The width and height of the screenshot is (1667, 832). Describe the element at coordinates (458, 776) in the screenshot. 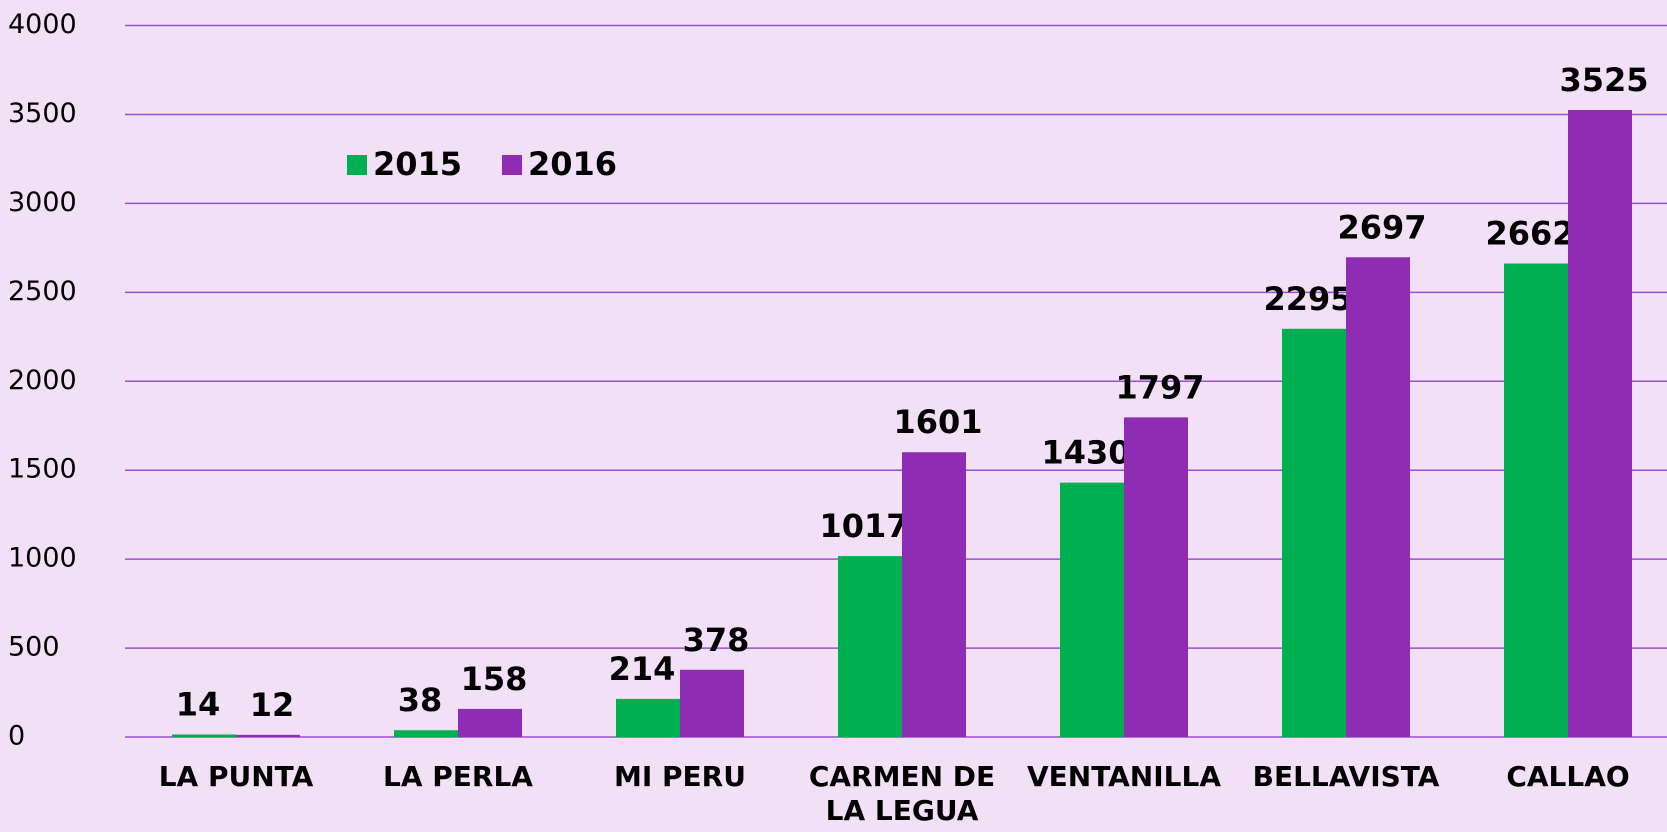

I see `x-tick-label: LA PERLA` at that location.